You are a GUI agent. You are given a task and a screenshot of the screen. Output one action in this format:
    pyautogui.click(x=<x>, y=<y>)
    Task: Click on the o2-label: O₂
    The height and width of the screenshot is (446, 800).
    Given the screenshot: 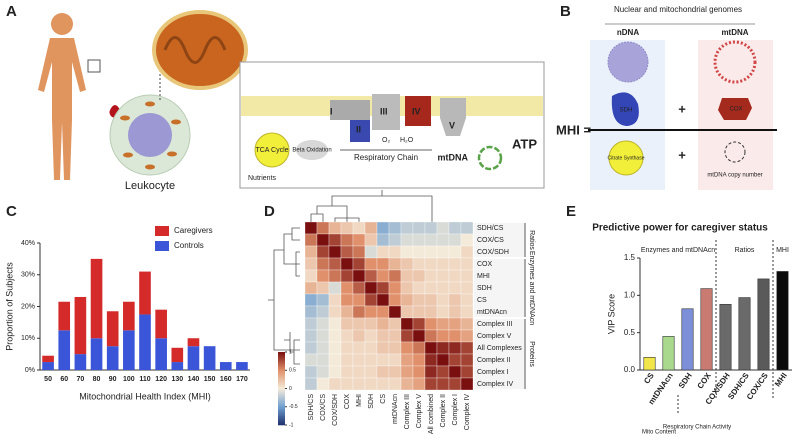 What is the action you would take?
    pyautogui.click(x=386, y=140)
    